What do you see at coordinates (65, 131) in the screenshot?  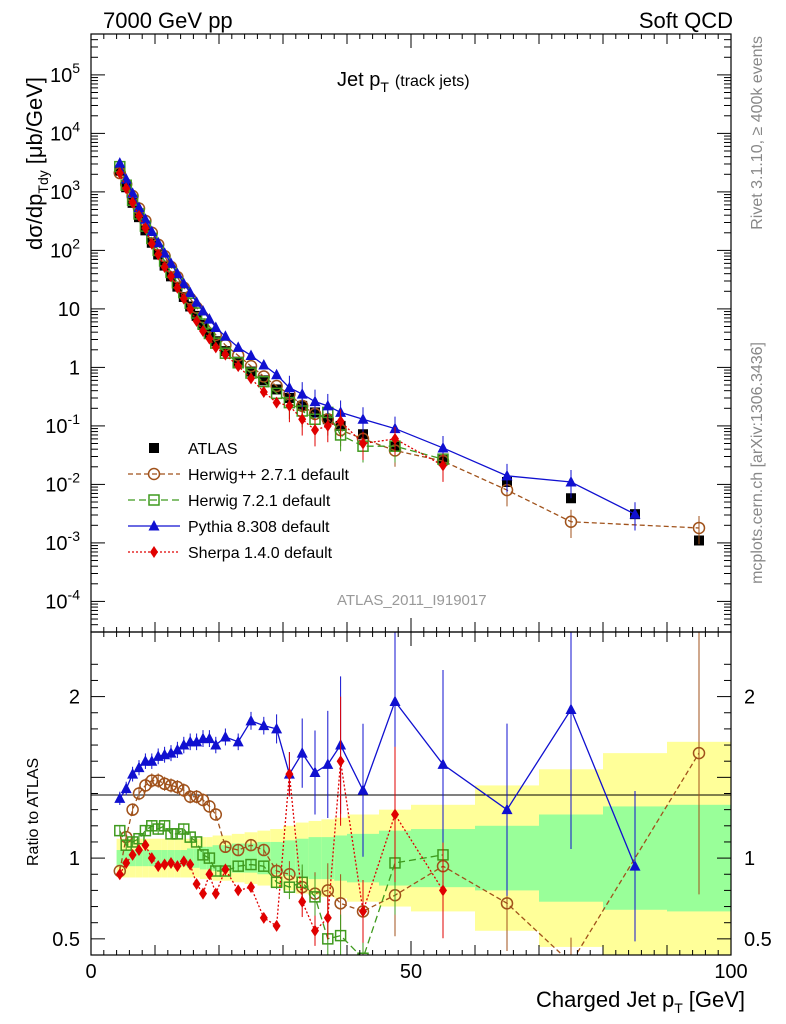 I see `y-tick-label: 10⁴` at bounding box center [65, 131].